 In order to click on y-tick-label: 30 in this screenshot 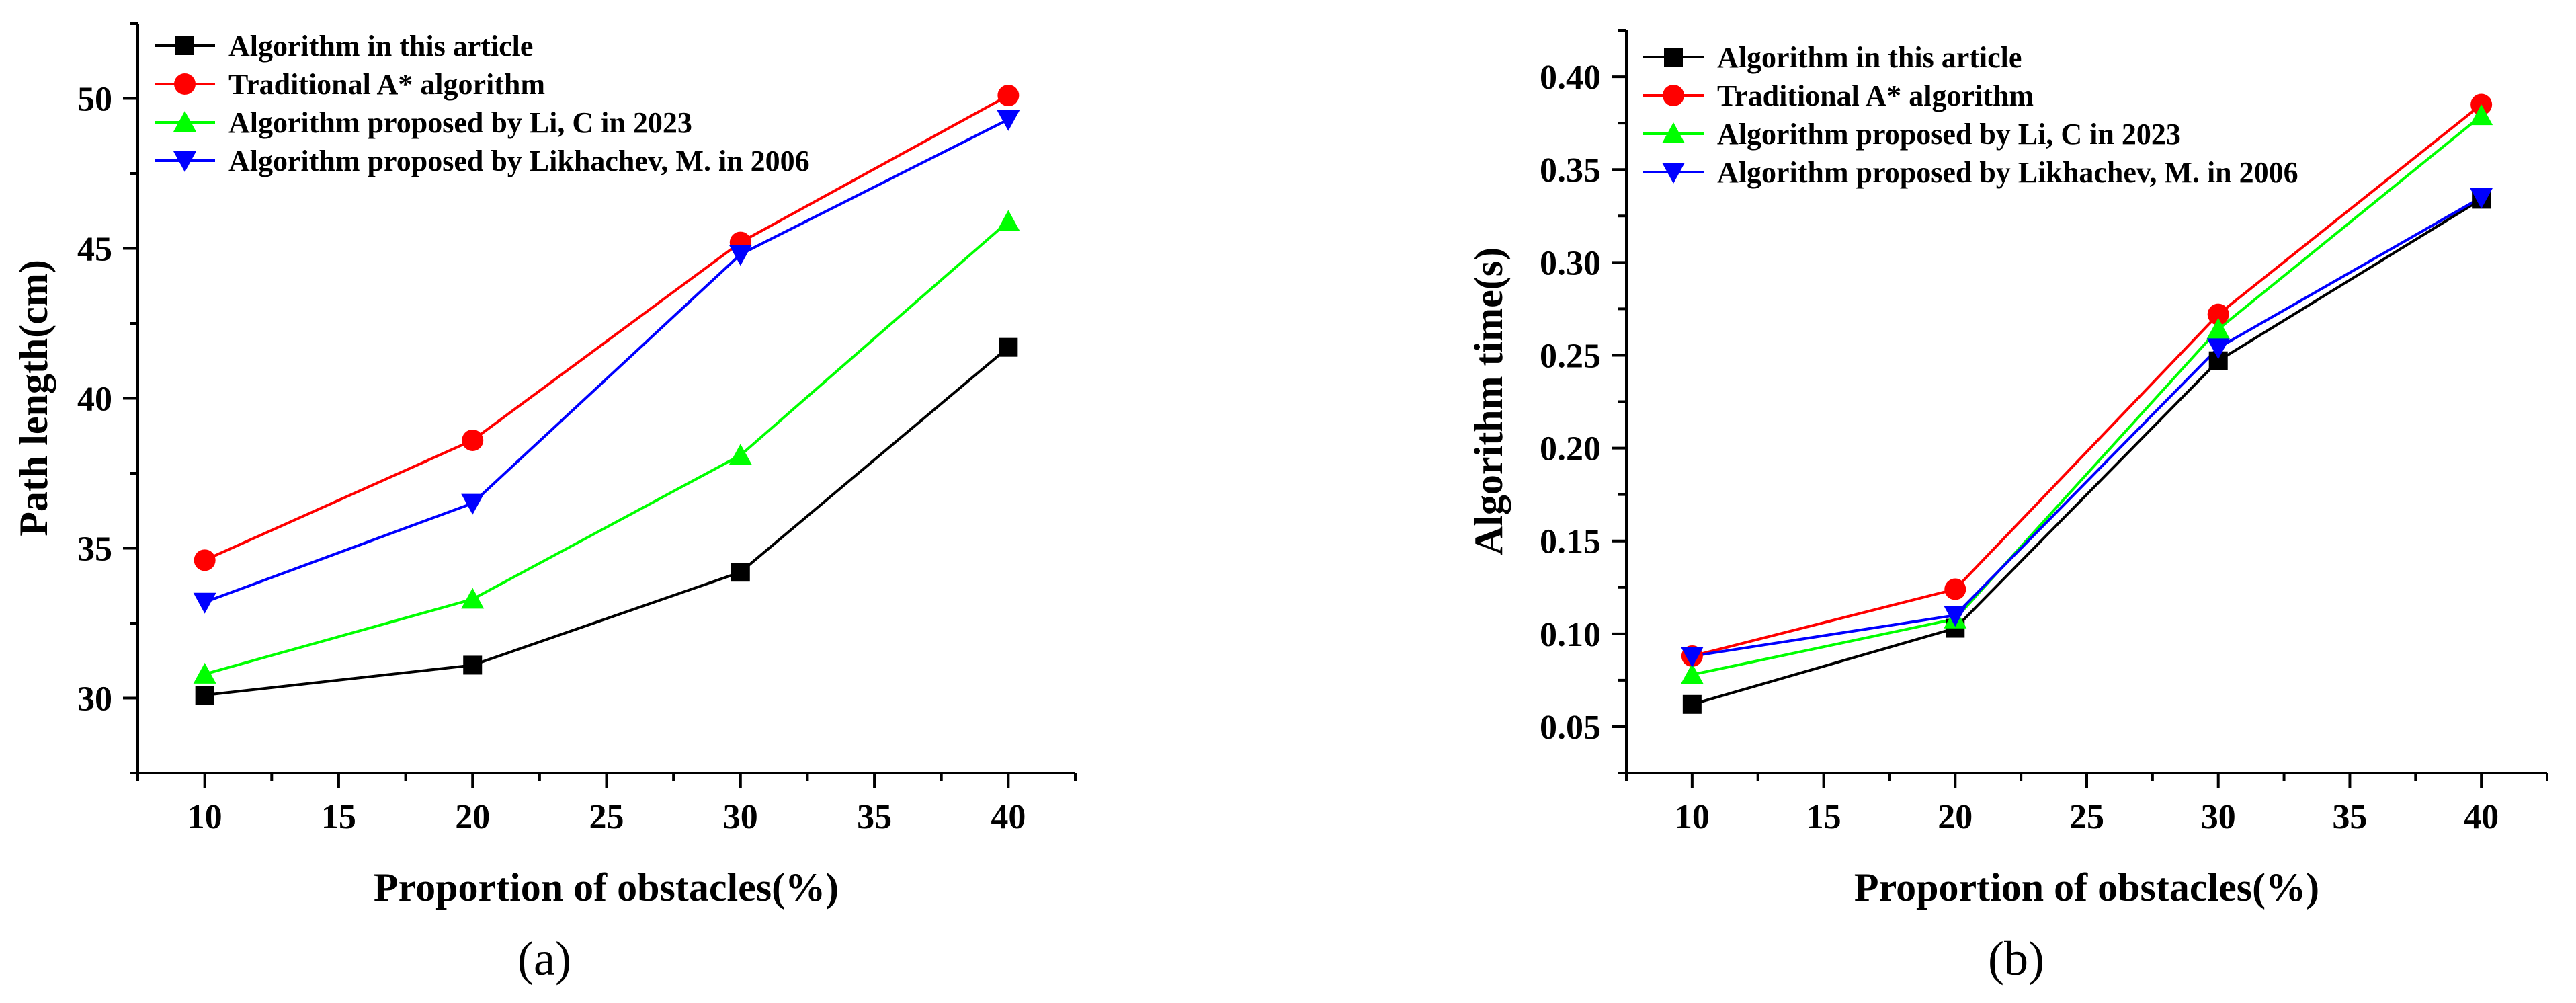, I will do `click(94, 699)`.